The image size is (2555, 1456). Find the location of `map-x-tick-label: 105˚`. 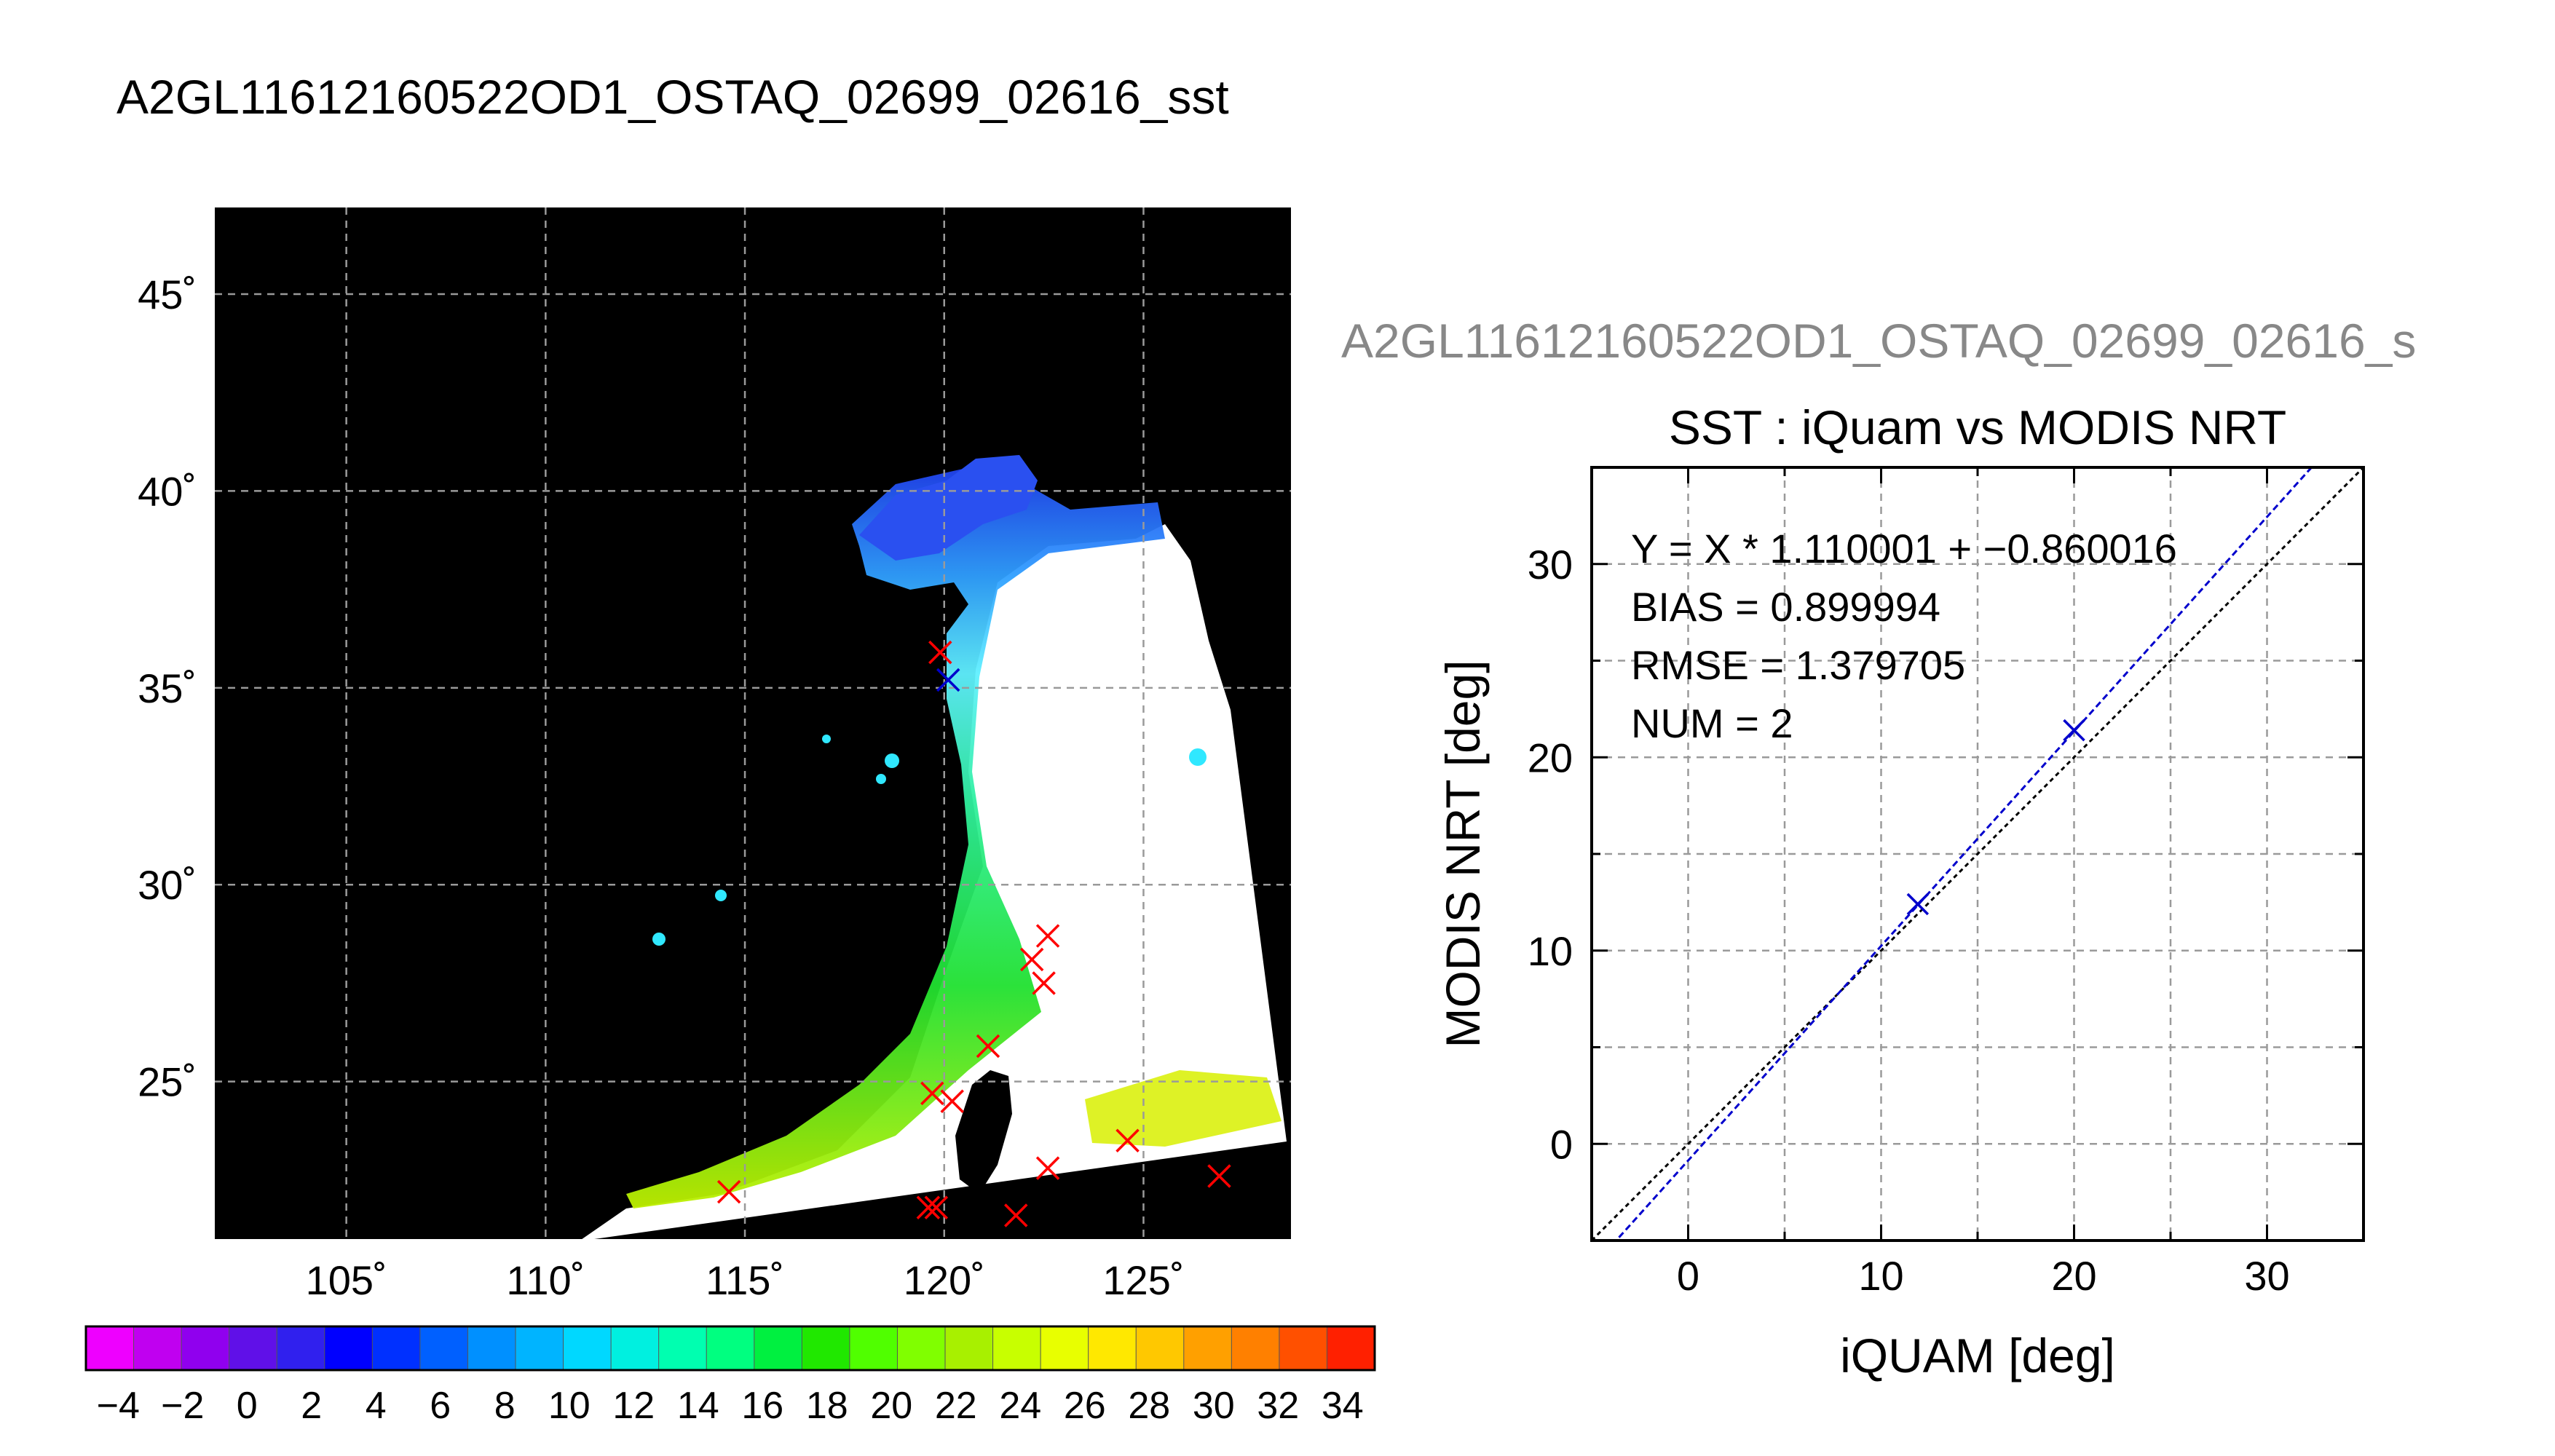

map-x-tick-label: 105˚ is located at coordinates (346, 1280).